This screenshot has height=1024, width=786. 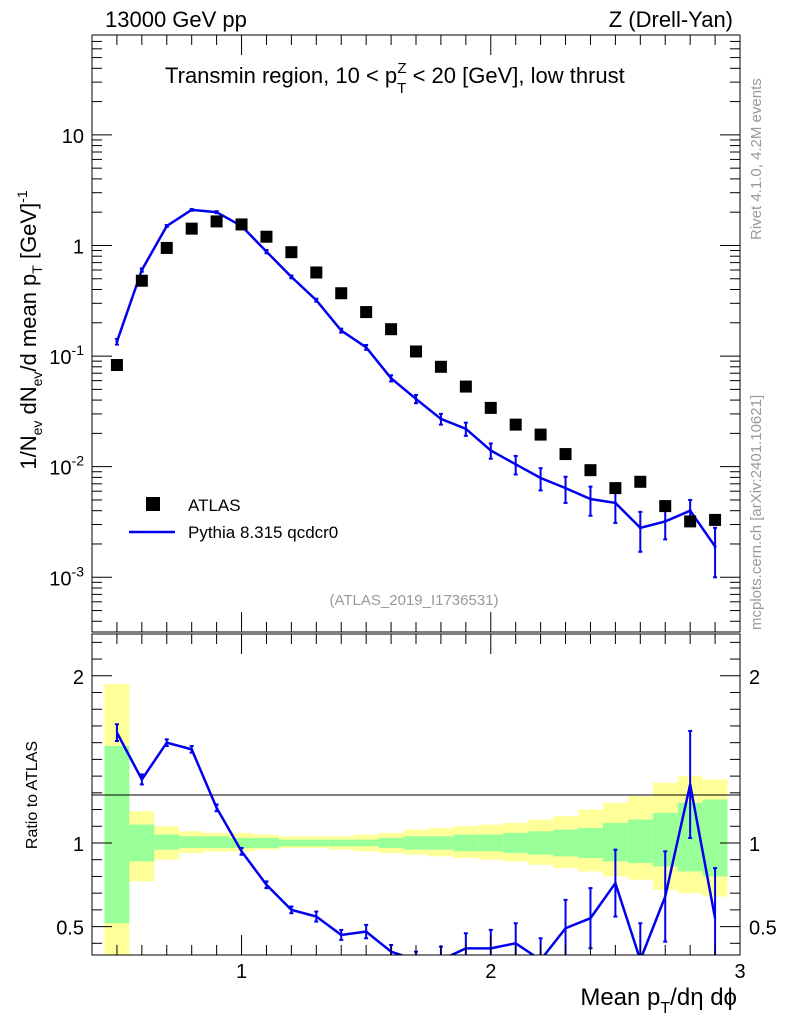 What do you see at coordinates (233, 519) in the screenshot?
I see `legend: ATLAS Pythia 8.315 qcdcr0` at bounding box center [233, 519].